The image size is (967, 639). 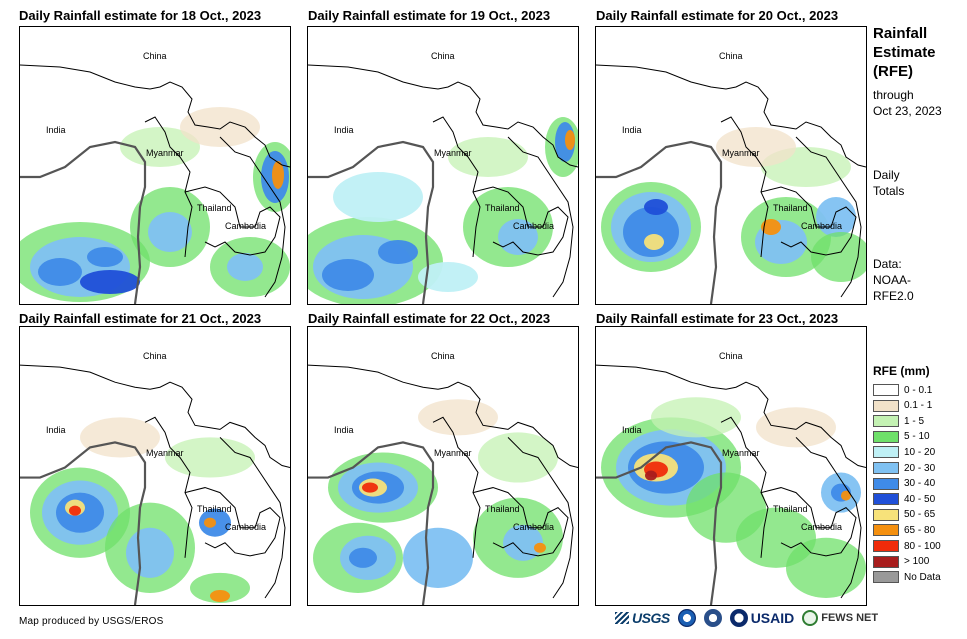 I want to click on legend-label: No Data, so click(x=922, y=577).